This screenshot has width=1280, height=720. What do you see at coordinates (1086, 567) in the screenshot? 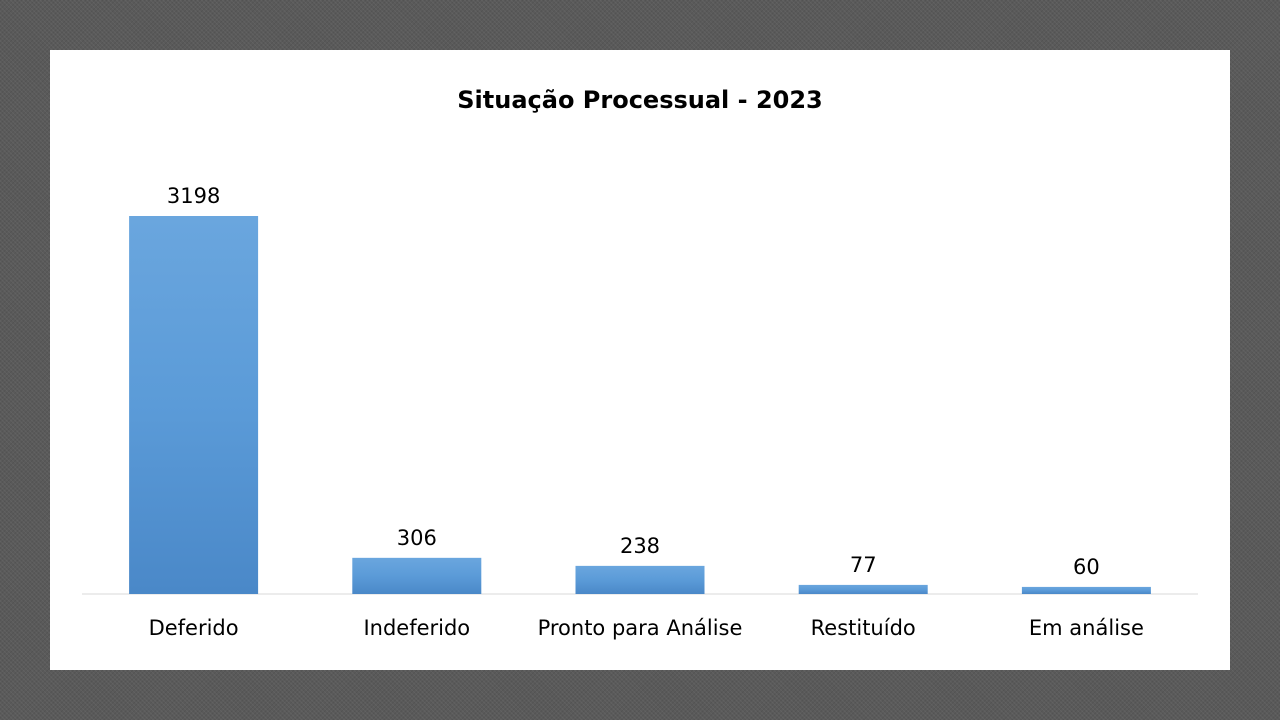
I see `data-label-4: 60` at bounding box center [1086, 567].